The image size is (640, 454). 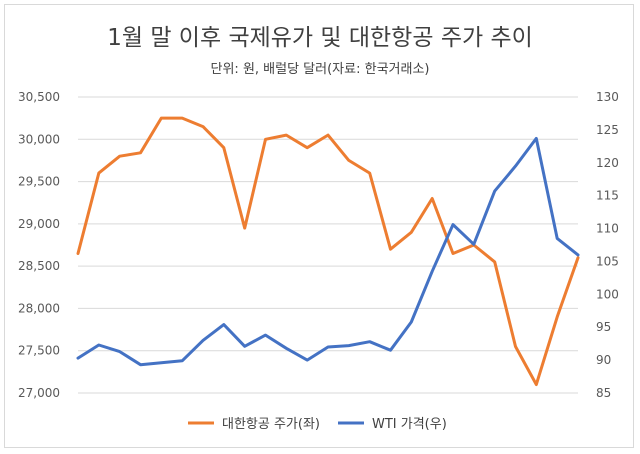 What do you see at coordinates (39, 351) in the screenshot?
I see `left-tick-label: 27,500` at bounding box center [39, 351].